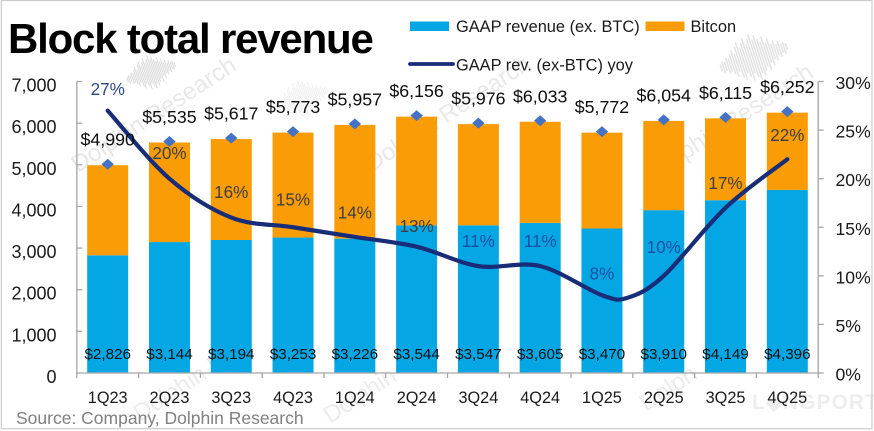 Image resolution: width=874 pixels, height=431 pixels. What do you see at coordinates (787, 354) in the screenshot?
I see `svg-text: $4,396` at bounding box center [787, 354].